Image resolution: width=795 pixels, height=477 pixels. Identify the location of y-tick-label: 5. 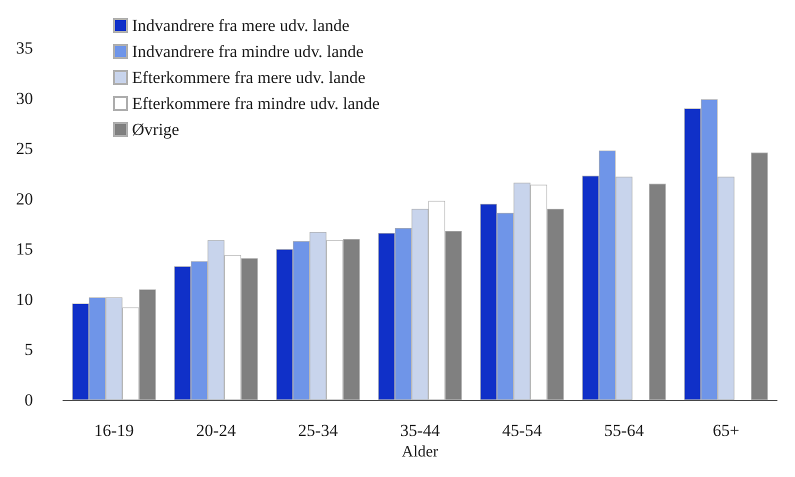
(28, 350).